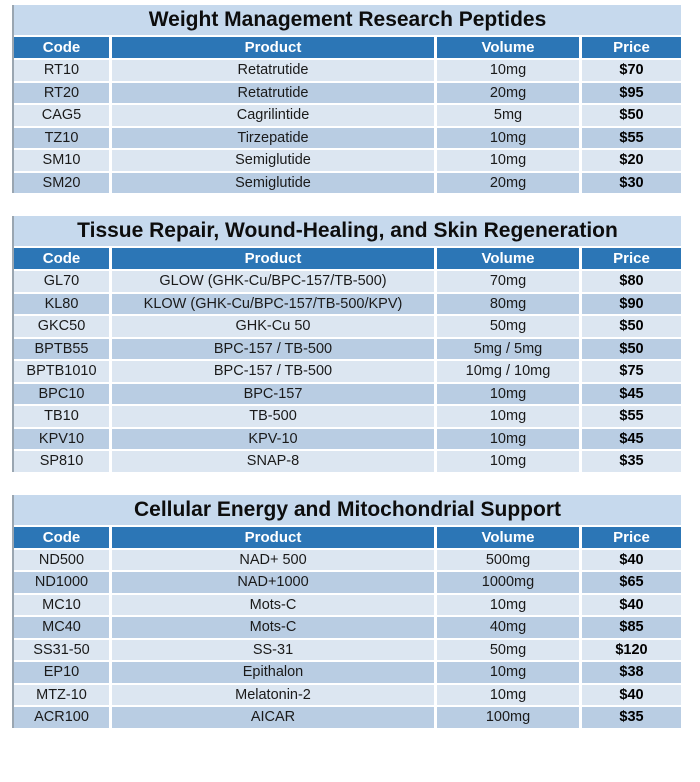 The image size is (700, 782). What do you see at coordinates (274, 693) in the screenshot?
I see `cell-product: Melatonin-2` at bounding box center [274, 693].